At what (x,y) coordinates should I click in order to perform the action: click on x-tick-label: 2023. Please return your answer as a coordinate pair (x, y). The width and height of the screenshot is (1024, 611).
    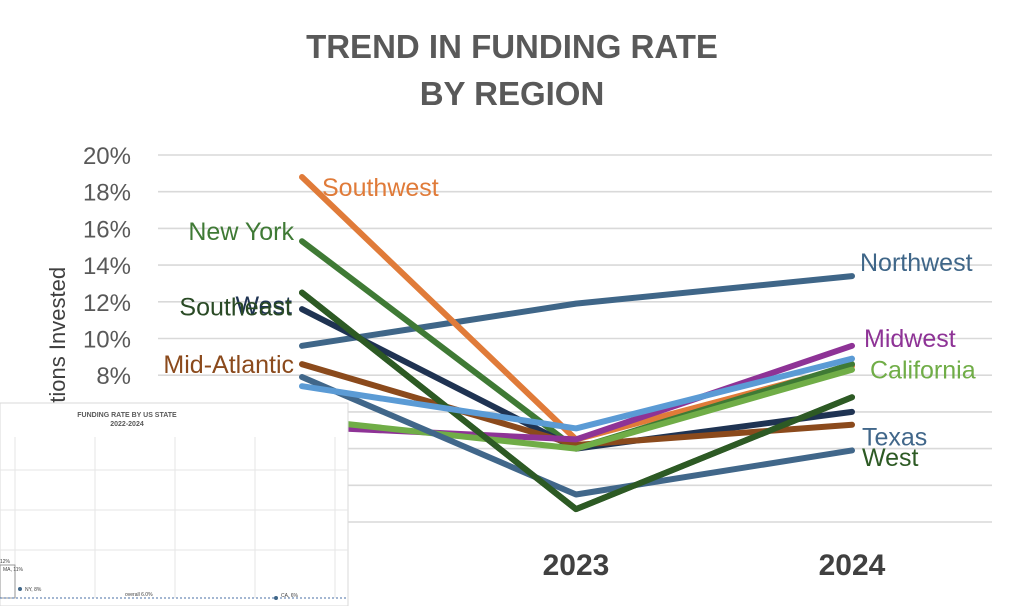
    Looking at the image, I should click on (576, 565).